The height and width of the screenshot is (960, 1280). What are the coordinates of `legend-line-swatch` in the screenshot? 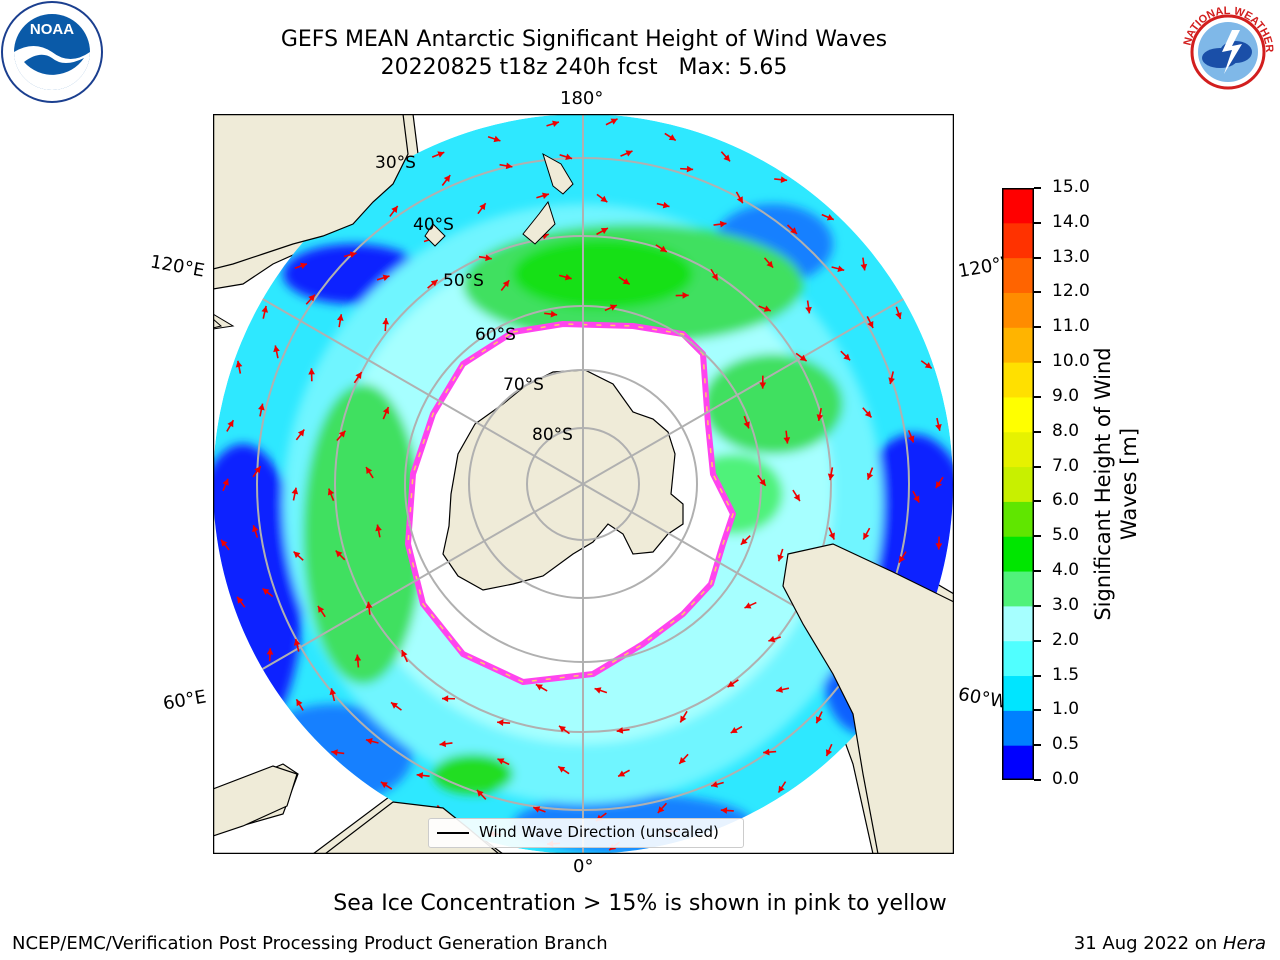 It's located at (453, 833).